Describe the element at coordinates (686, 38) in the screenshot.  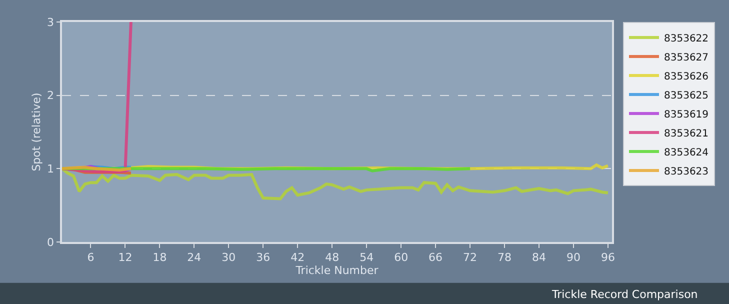
I see `legend-label: 8353622` at that location.